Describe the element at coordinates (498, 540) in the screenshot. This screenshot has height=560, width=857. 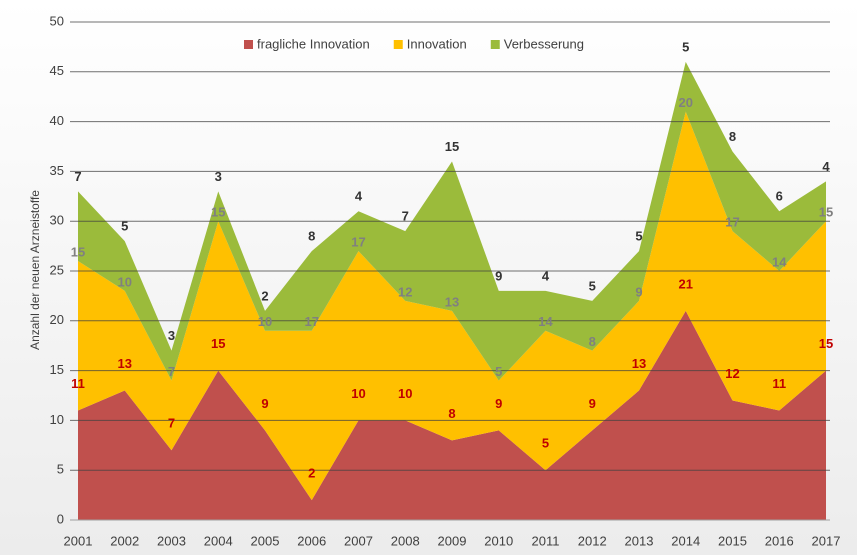
I see `x-tick-label: 2010` at that location.